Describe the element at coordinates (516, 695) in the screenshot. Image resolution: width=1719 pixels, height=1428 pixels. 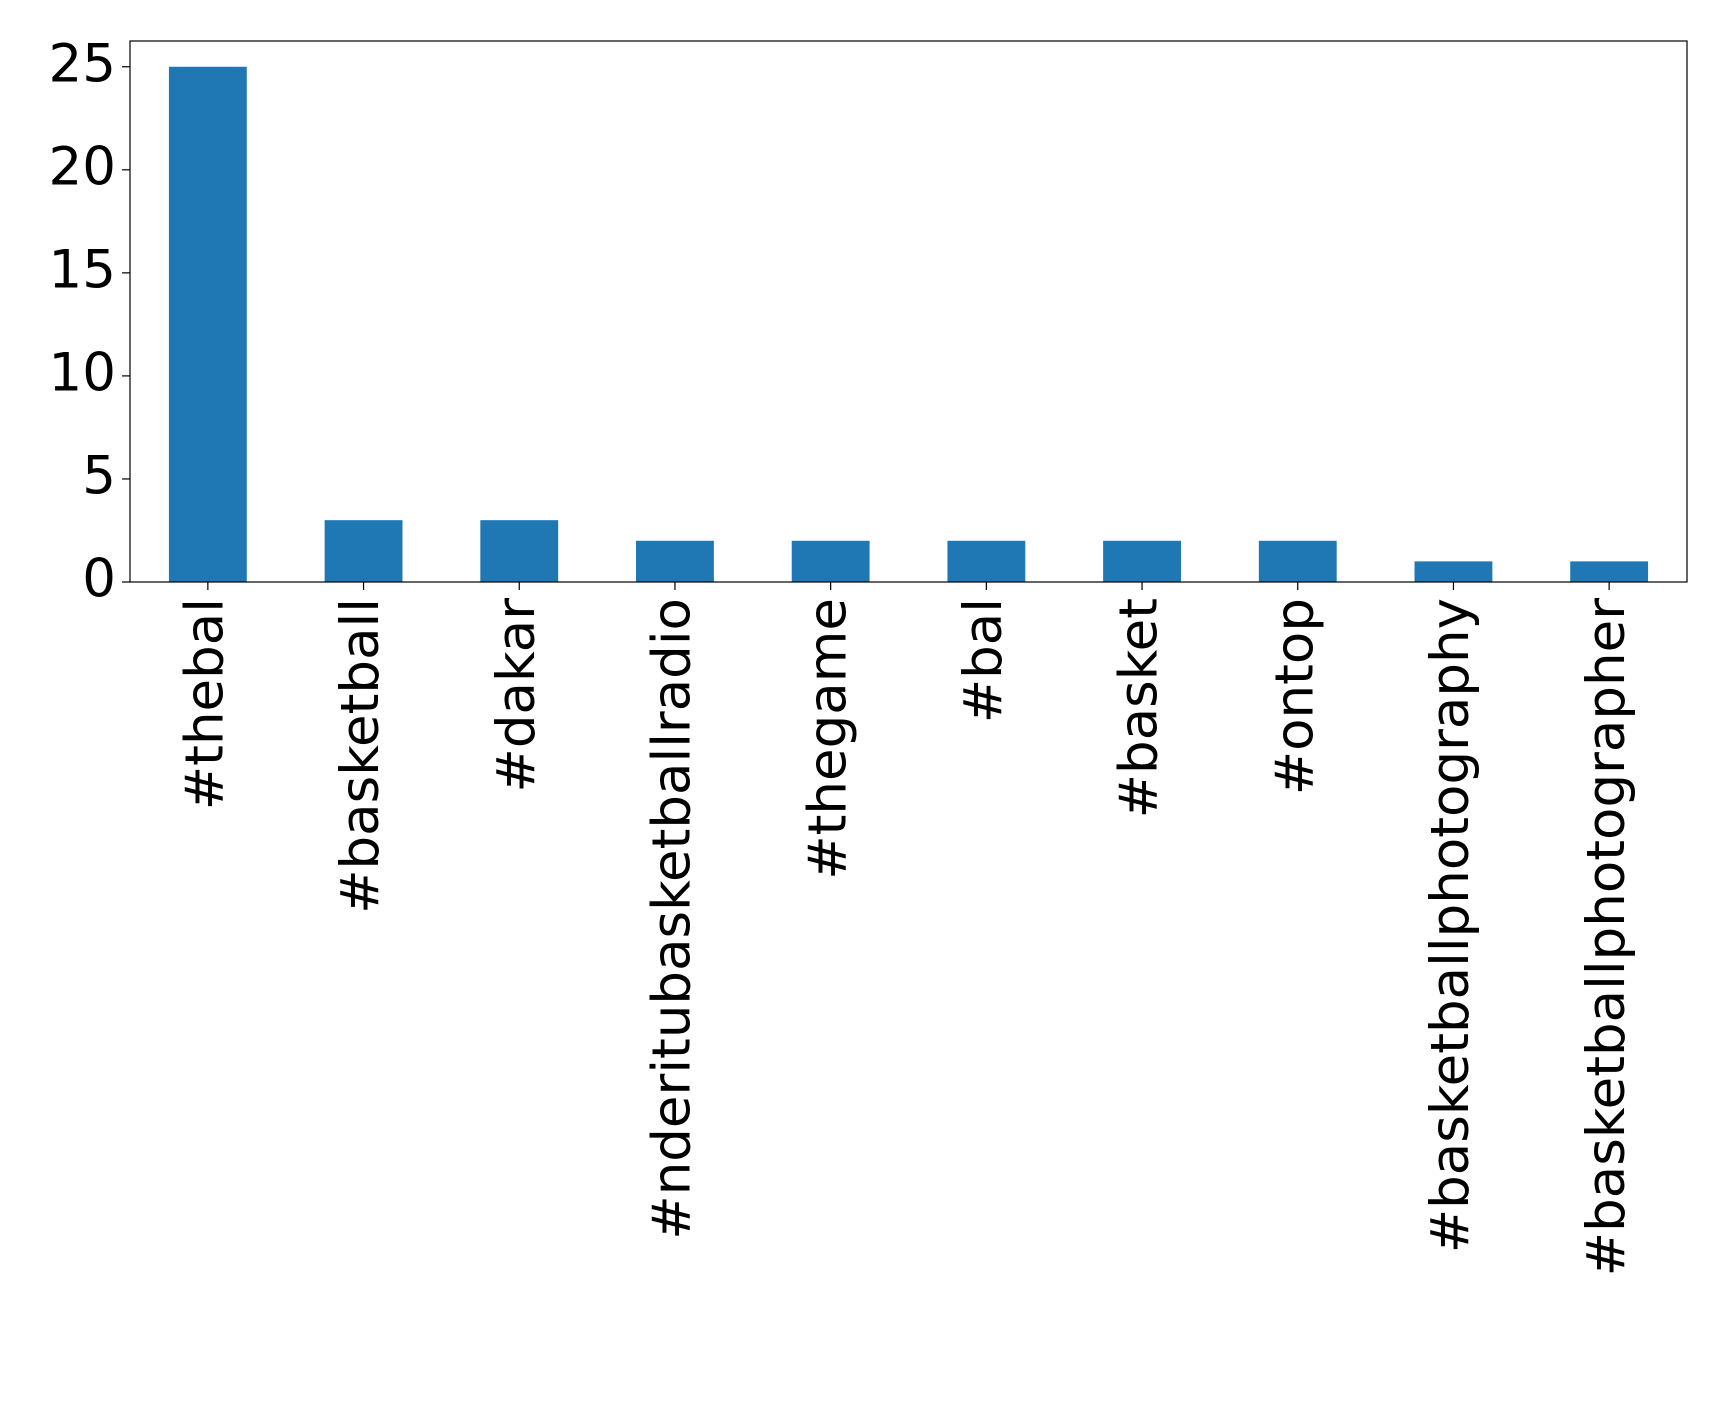
I see `x-tick-label: #dakar` at that location.